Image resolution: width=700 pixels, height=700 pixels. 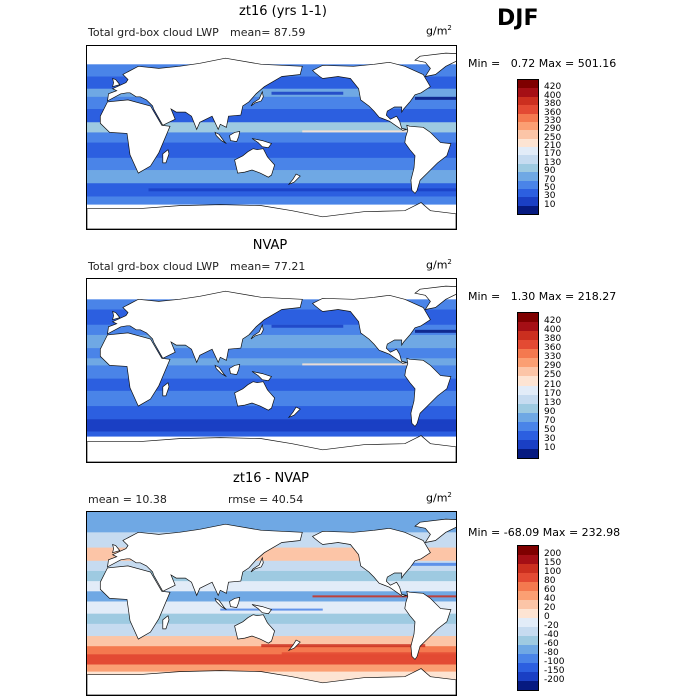 What do you see at coordinates (554, 680) in the screenshot?
I see `colorbar-label: -200` at bounding box center [554, 680].